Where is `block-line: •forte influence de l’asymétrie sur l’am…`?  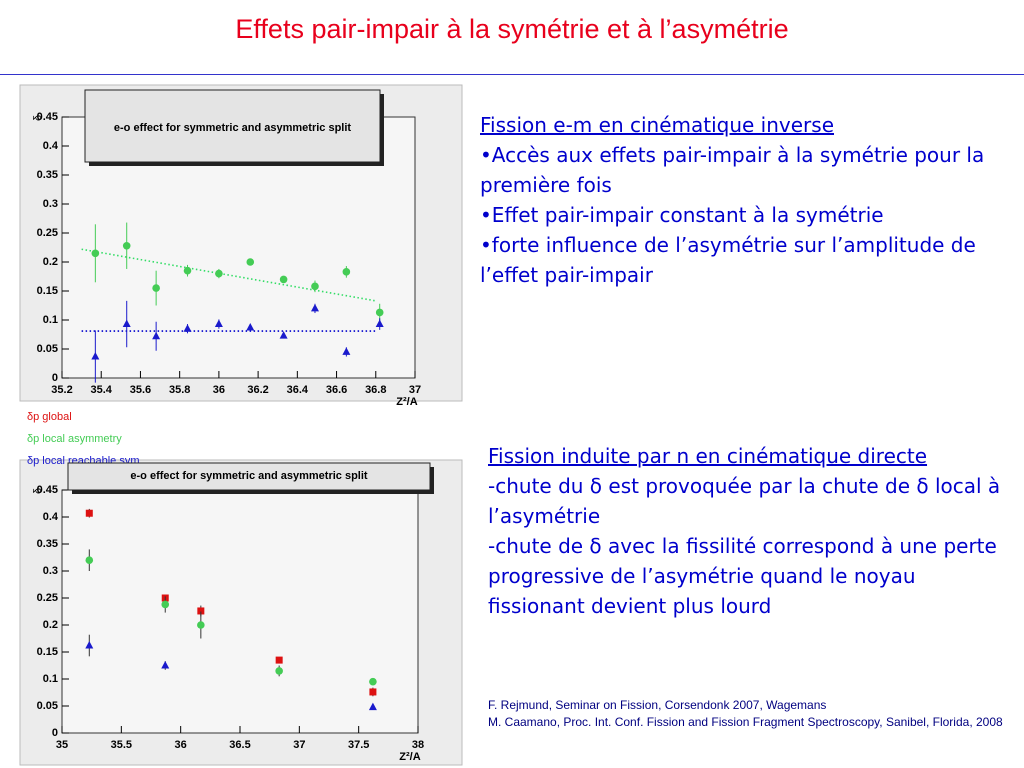 block-line: •forte influence de l’asymétrie sur l’am… is located at coordinates (728, 260).